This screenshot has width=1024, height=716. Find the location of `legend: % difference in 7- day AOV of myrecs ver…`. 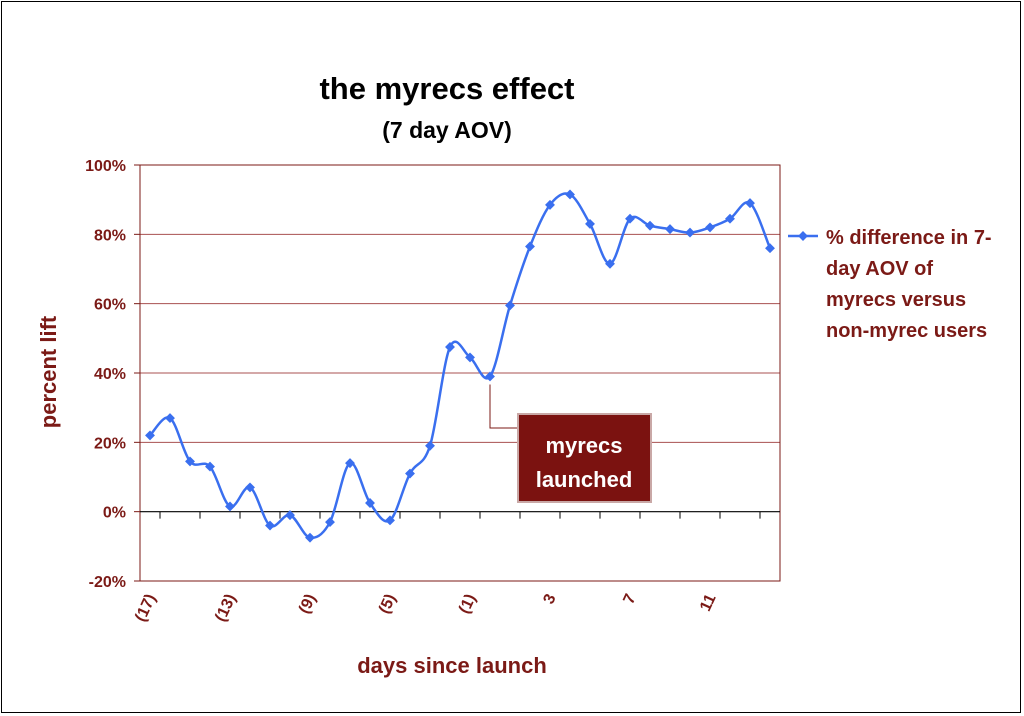

legend: % difference in 7- day AOV of myrecs ver… is located at coordinates (890, 284).